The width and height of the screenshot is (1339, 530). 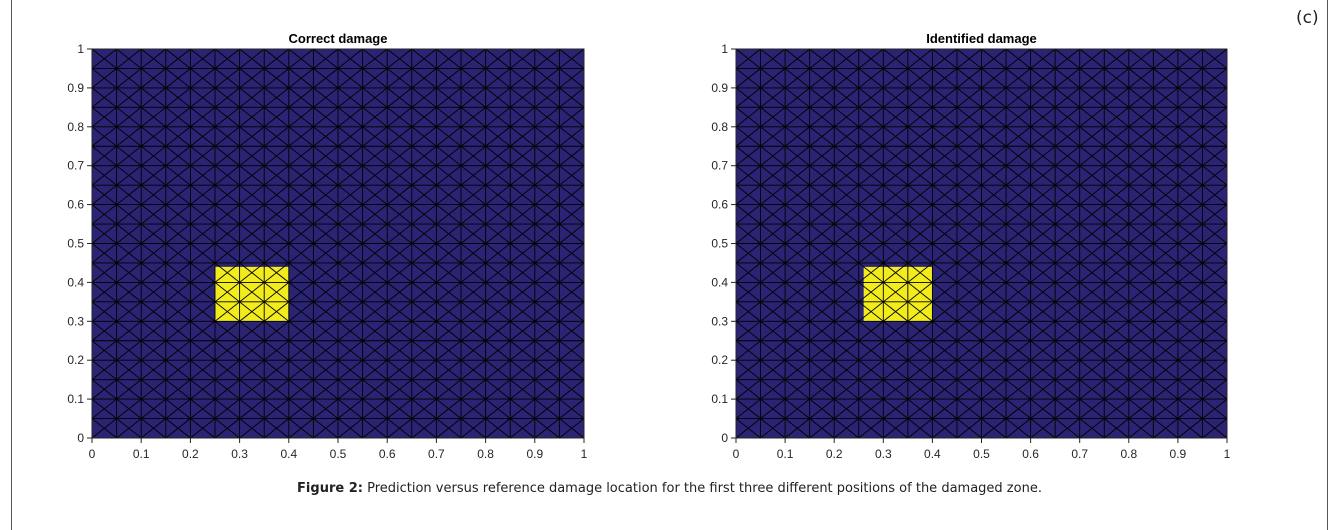 What do you see at coordinates (1327, 265) in the screenshot?
I see `right-frame-border` at bounding box center [1327, 265].